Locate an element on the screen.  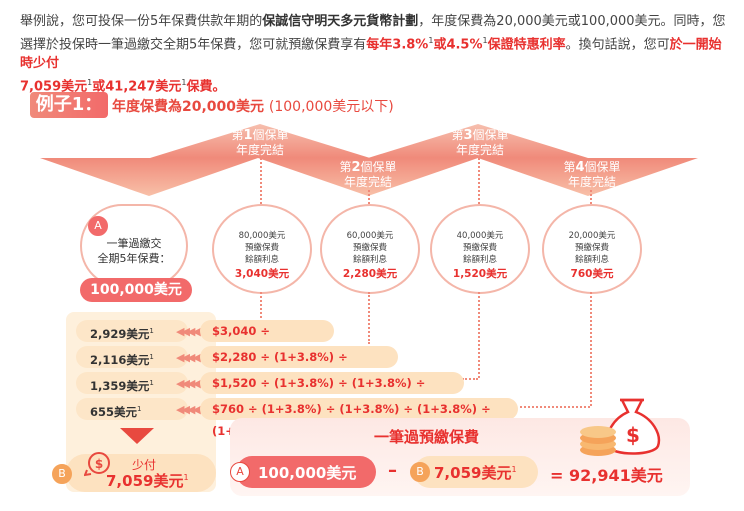
lump-sum-label: 一筆過繳交 全期5年保費： is located at coordinates (134, 251).